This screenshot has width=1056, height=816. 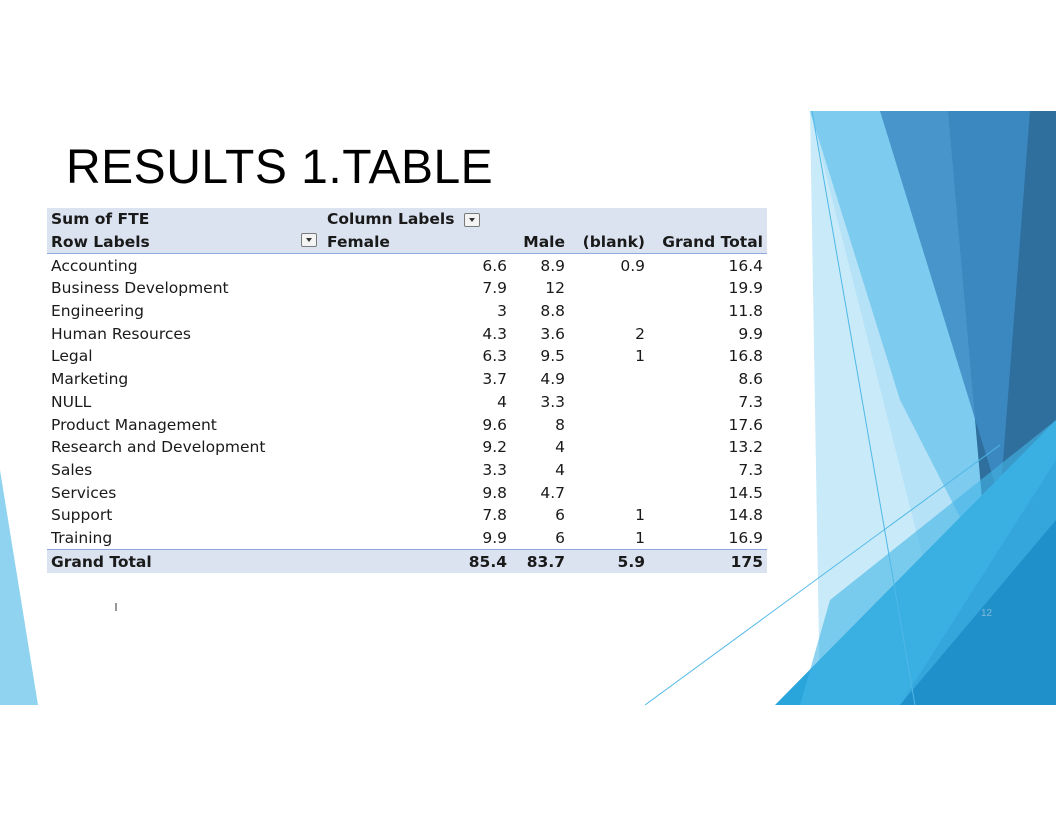 What do you see at coordinates (407, 470) in the screenshot?
I see `table-row: Sales 3.3 4 7.3` at bounding box center [407, 470].